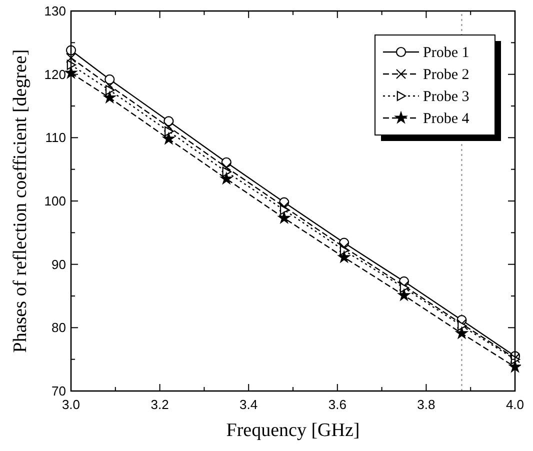 The image size is (533, 451). What do you see at coordinates (446, 119) in the screenshot?
I see `legend-label: Probe 4` at bounding box center [446, 119].